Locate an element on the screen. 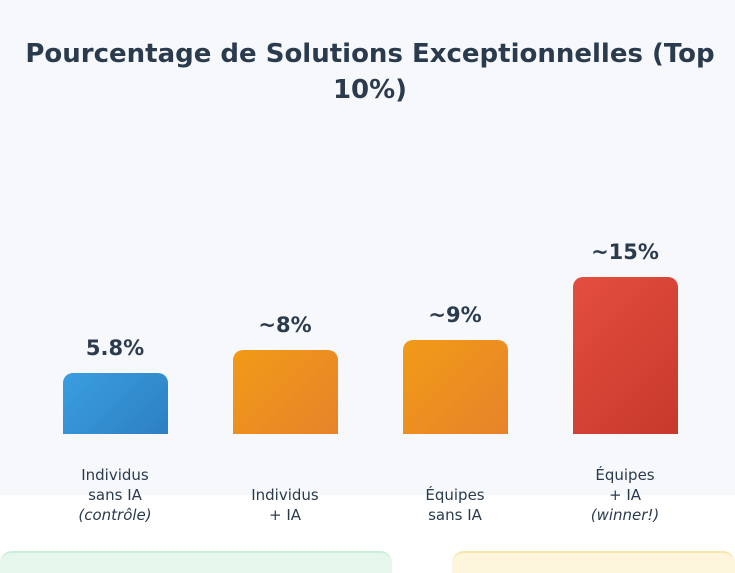  value-label-individus-sans-ia: 5.8% is located at coordinates (115, 348).